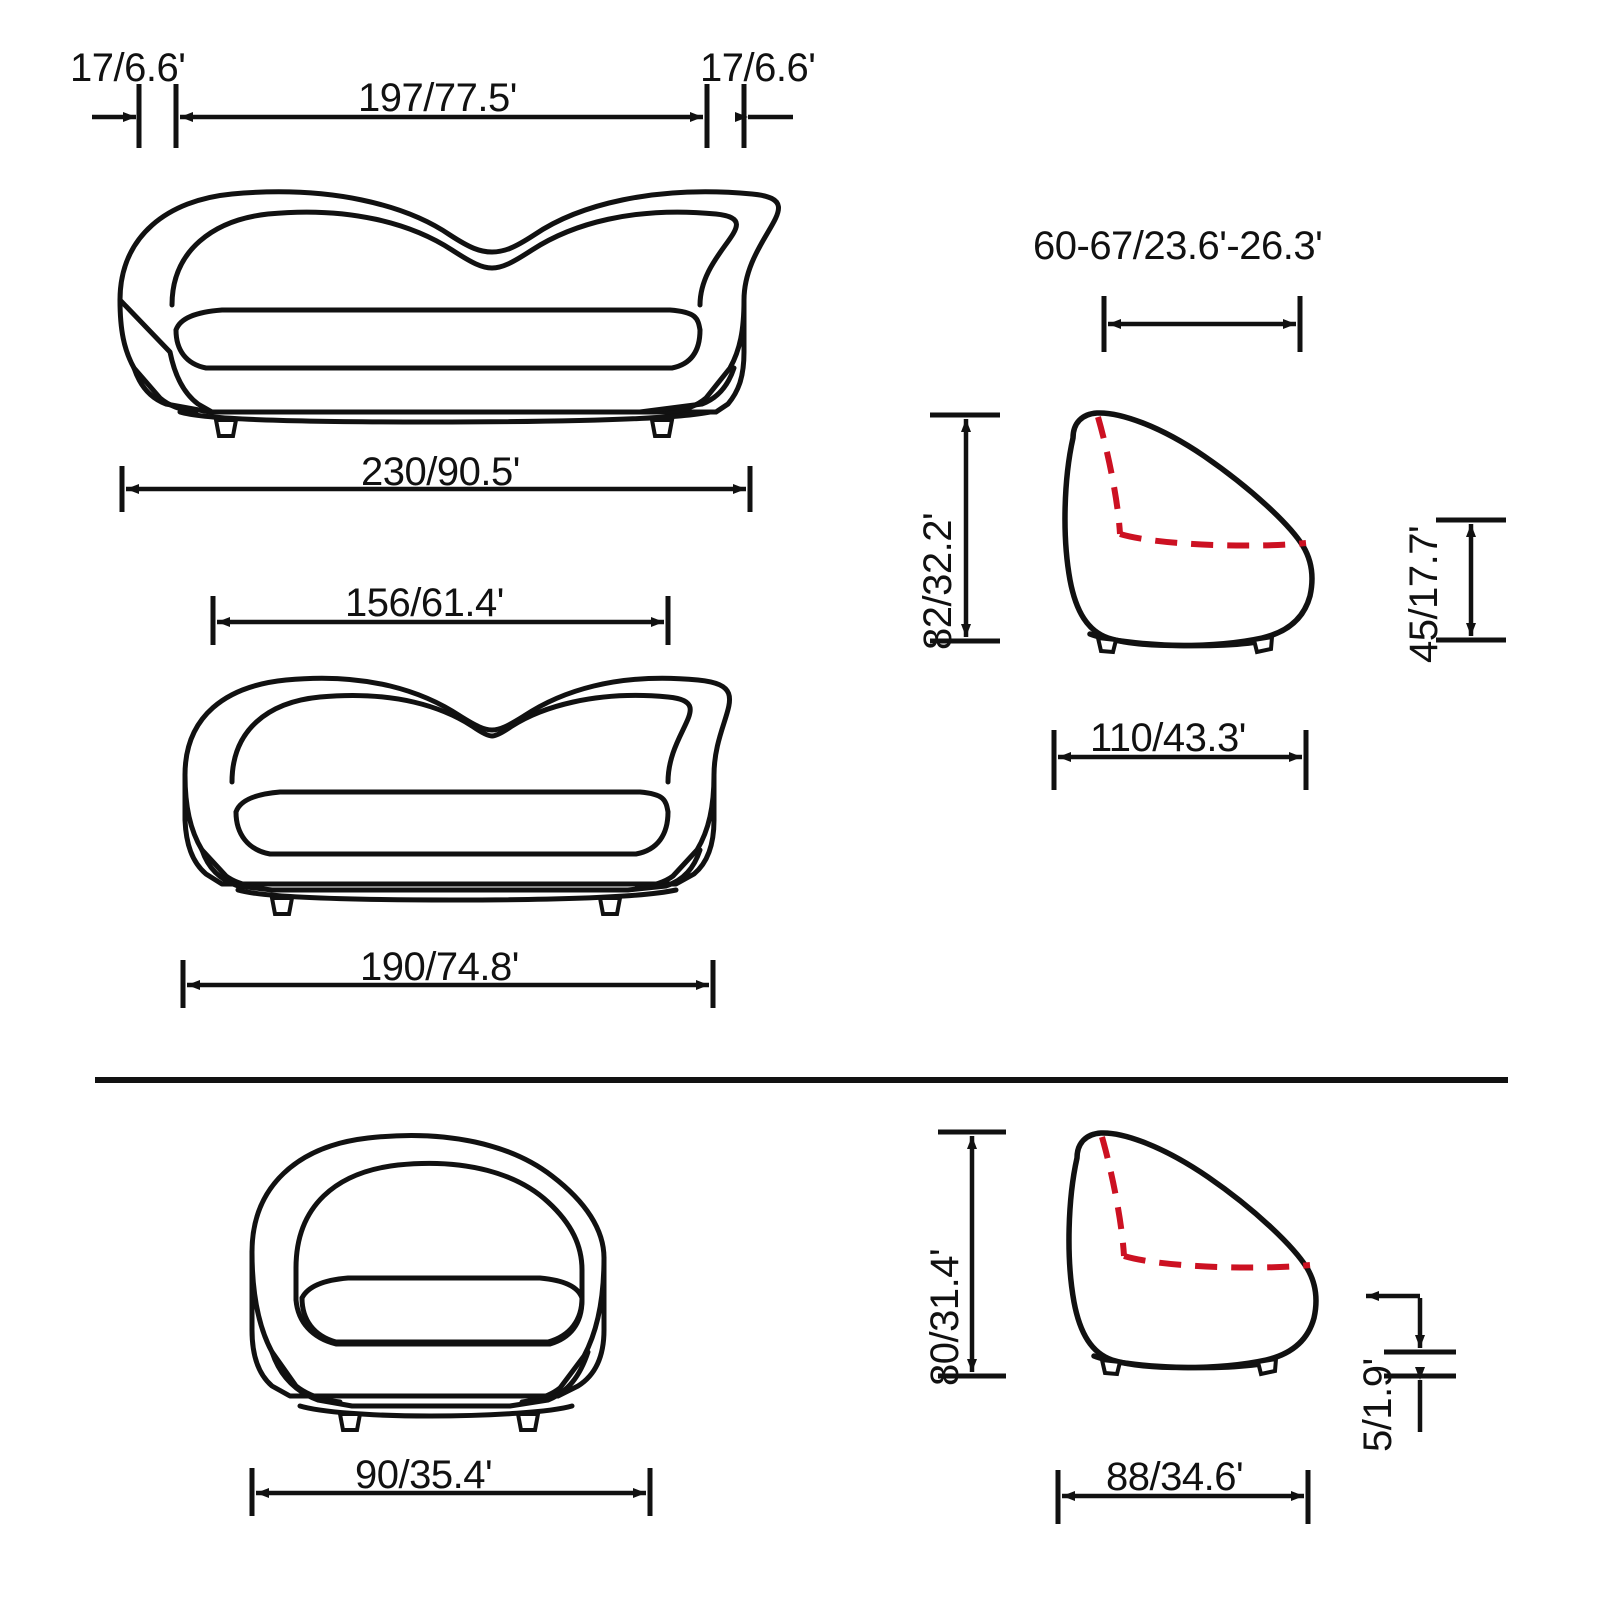 This screenshot has width=1600, height=1600. Describe the element at coordinates (446, 906) in the screenshot. I see `two-seat-sofa-legs` at that location.